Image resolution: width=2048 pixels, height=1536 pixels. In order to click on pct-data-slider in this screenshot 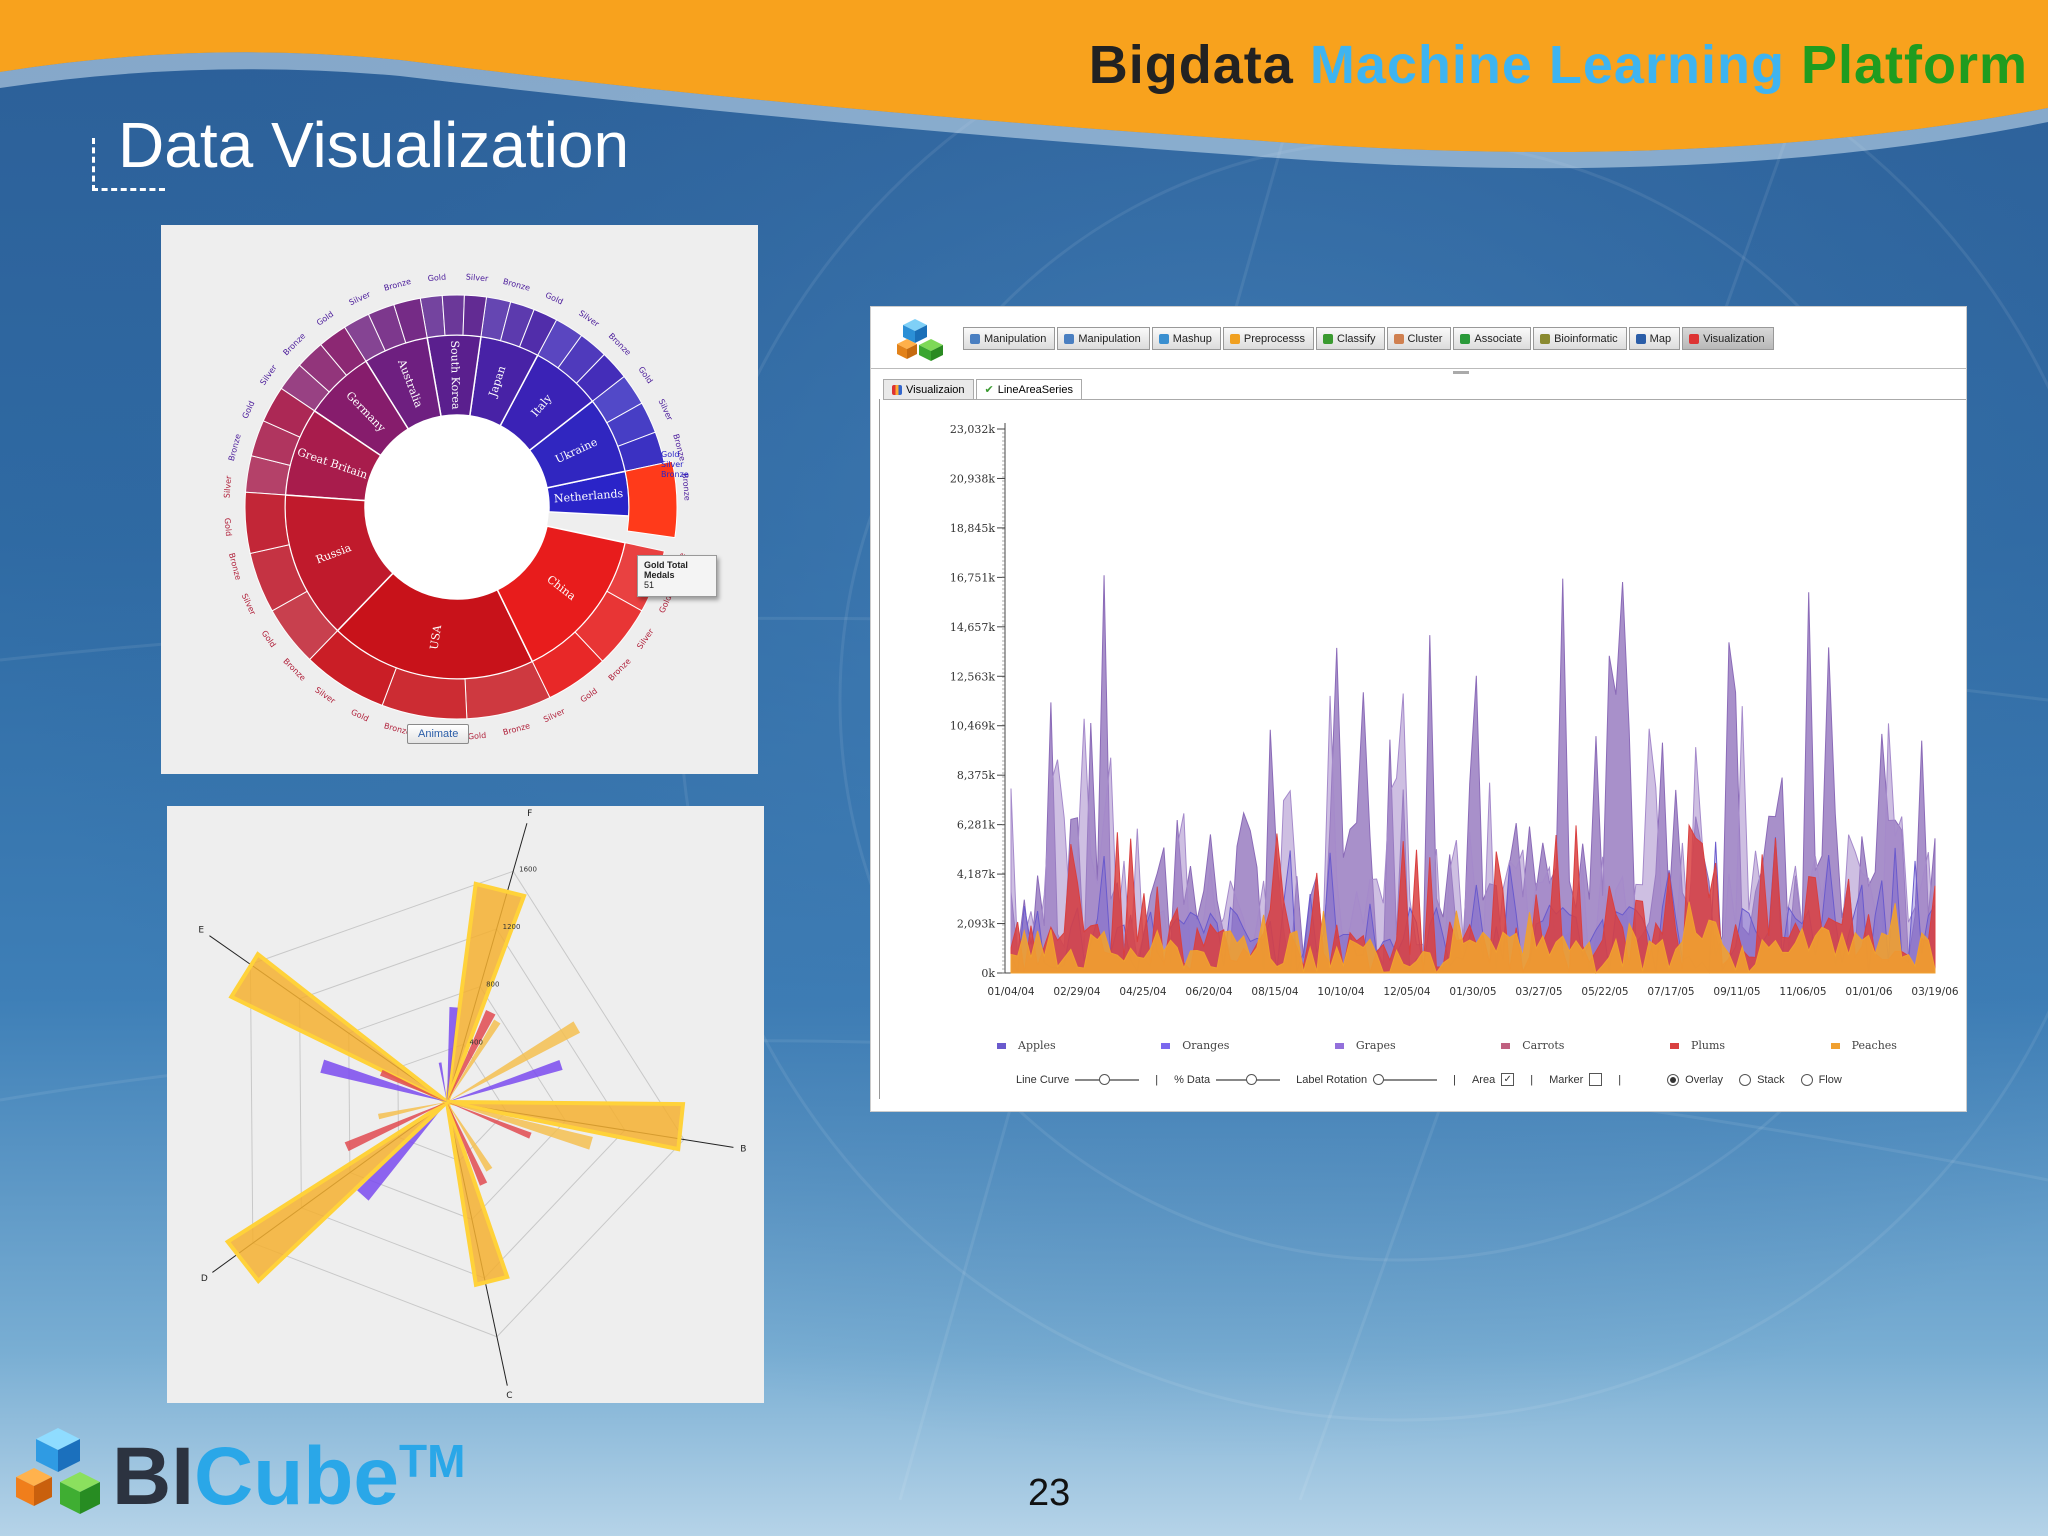, I will do `click(1248, 1079)`.